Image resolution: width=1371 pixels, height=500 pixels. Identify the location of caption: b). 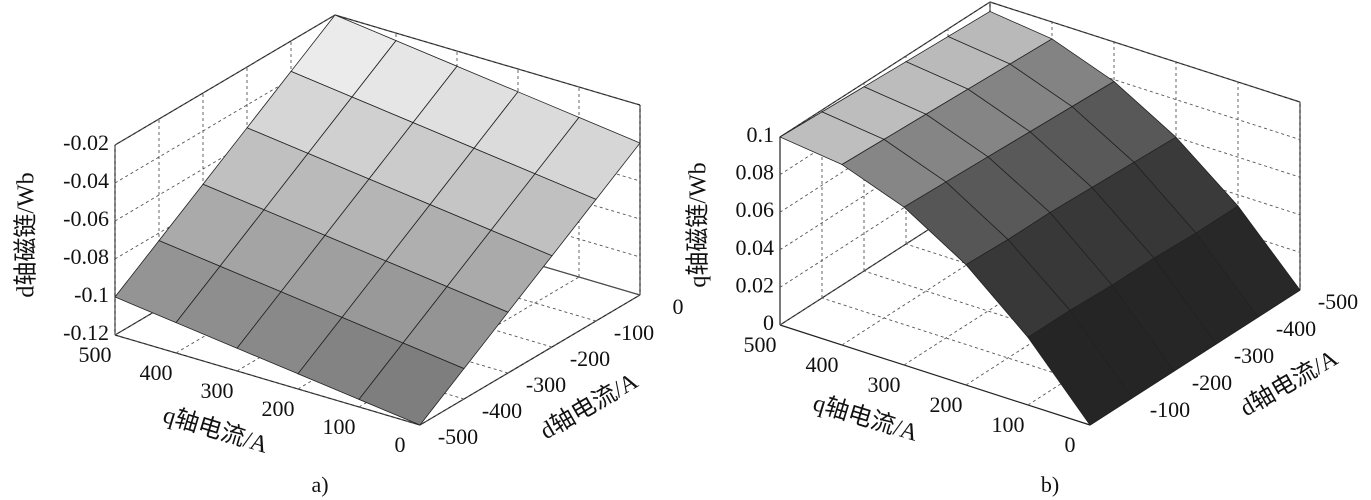
(1050, 484).